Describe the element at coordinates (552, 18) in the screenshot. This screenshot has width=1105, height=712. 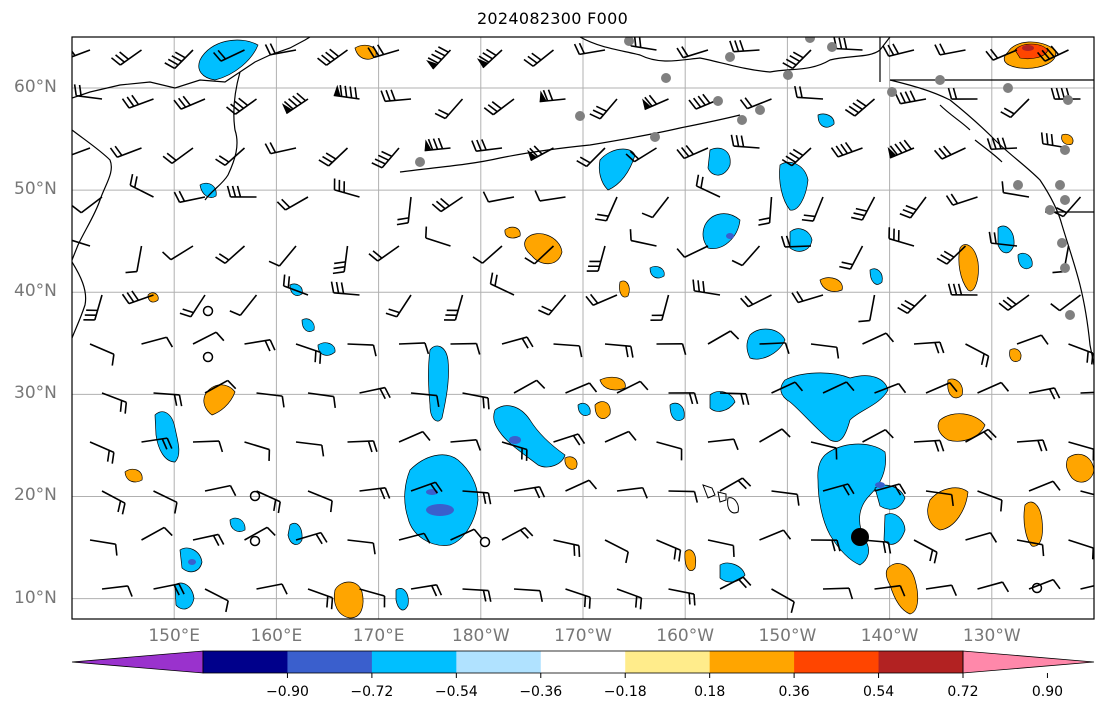
I see `map-title: 2024082300 F000` at that location.